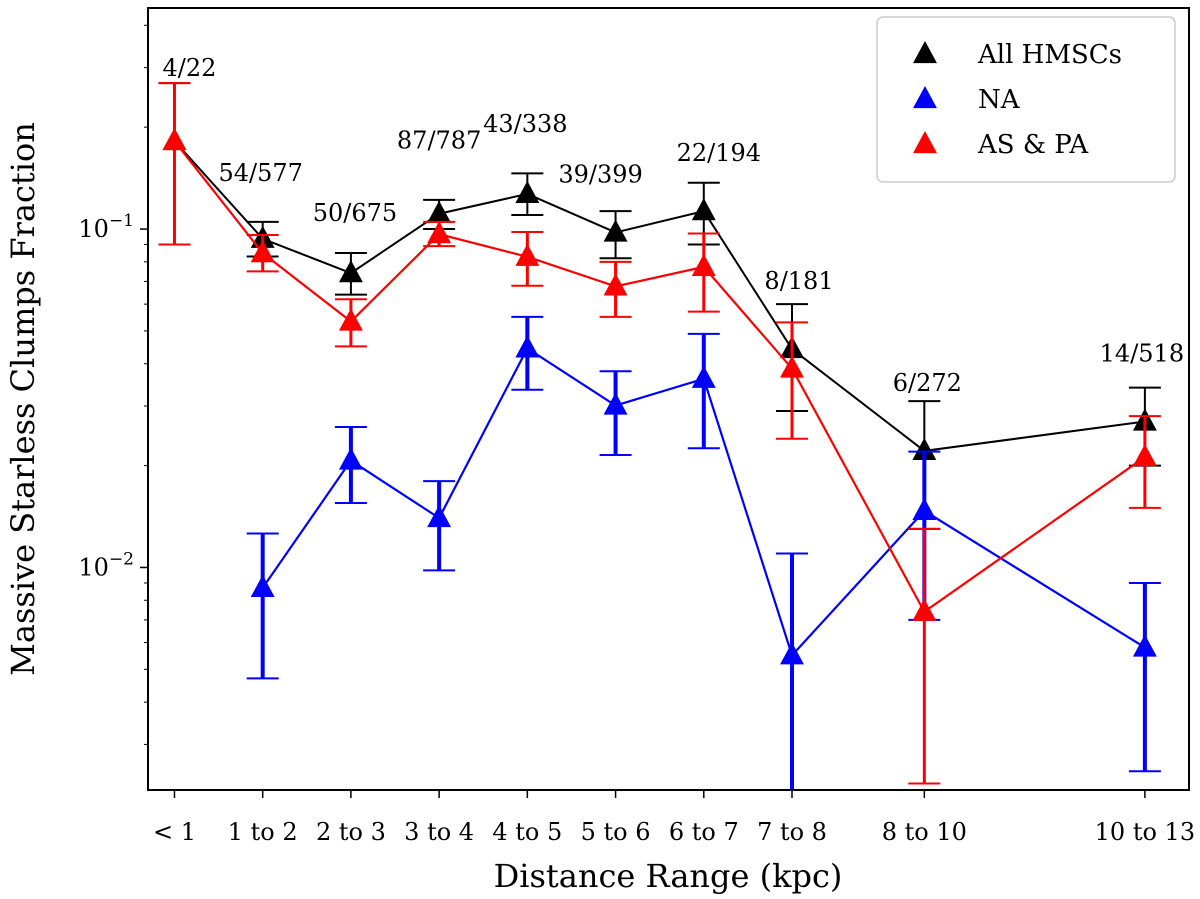 The width and height of the screenshot is (1200, 899). Describe the element at coordinates (927, 383) in the screenshot. I see `fraction-label: 6/272` at that location.